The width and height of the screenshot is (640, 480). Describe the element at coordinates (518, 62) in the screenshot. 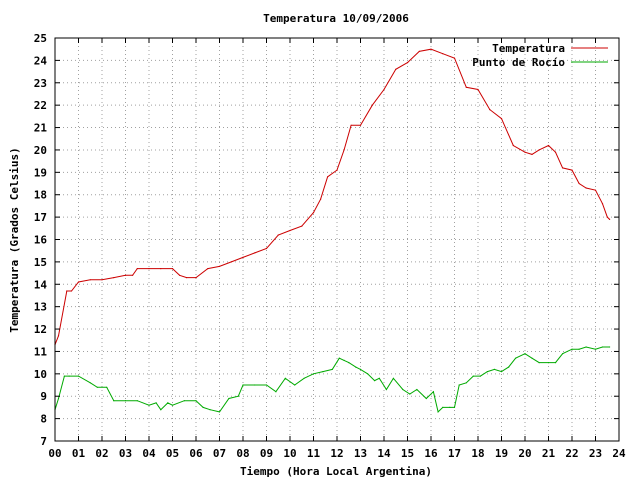

I see `legend-label-punto-de-rocio: Punto de Rocío` at that location.